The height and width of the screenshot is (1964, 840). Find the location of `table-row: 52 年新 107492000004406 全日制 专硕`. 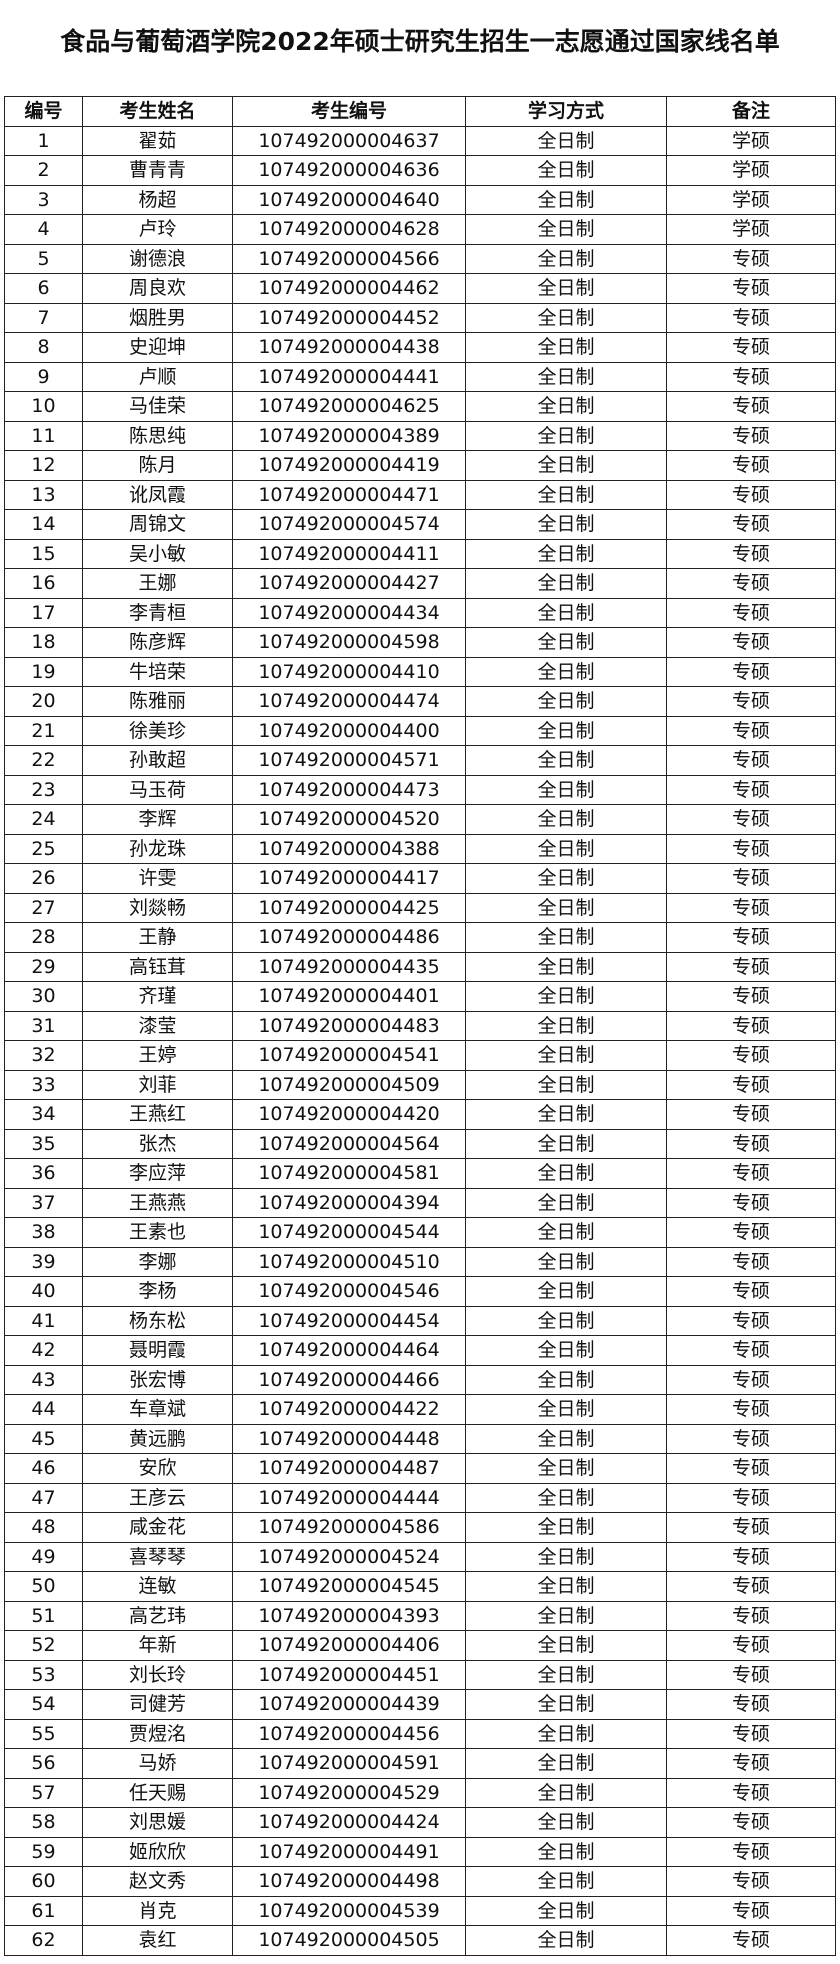

table-row: 52 年新 107492000004406 全日制 专硕 is located at coordinates (420, 1645).